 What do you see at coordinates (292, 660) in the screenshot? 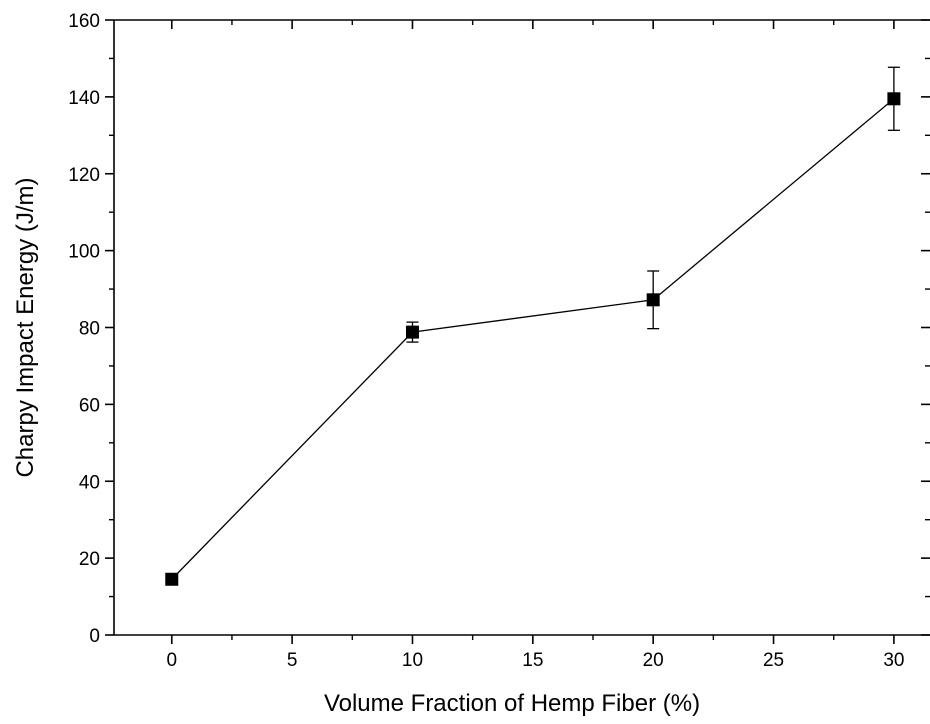
I see `x-tick-label: 5` at bounding box center [292, 660].